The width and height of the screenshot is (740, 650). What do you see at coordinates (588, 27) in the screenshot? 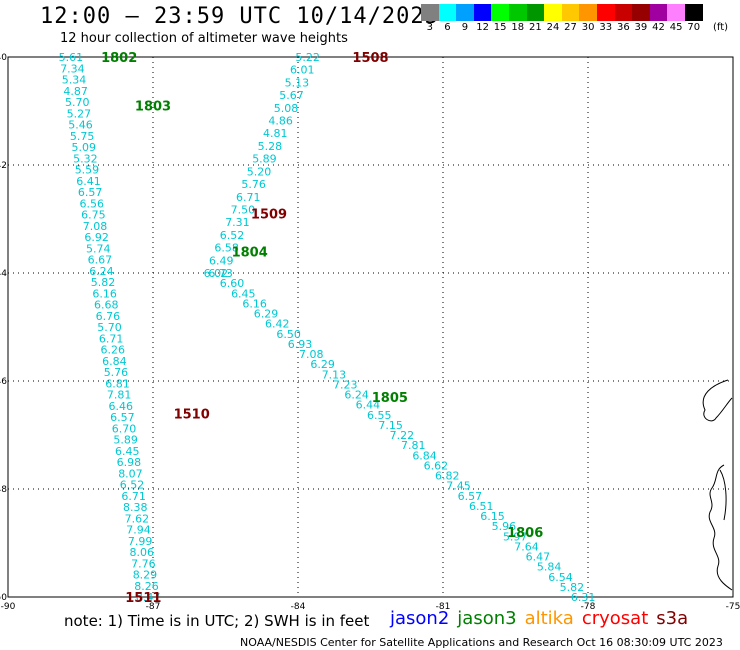
I see `color-scale-label: 30` at bounding box center [588, 27].